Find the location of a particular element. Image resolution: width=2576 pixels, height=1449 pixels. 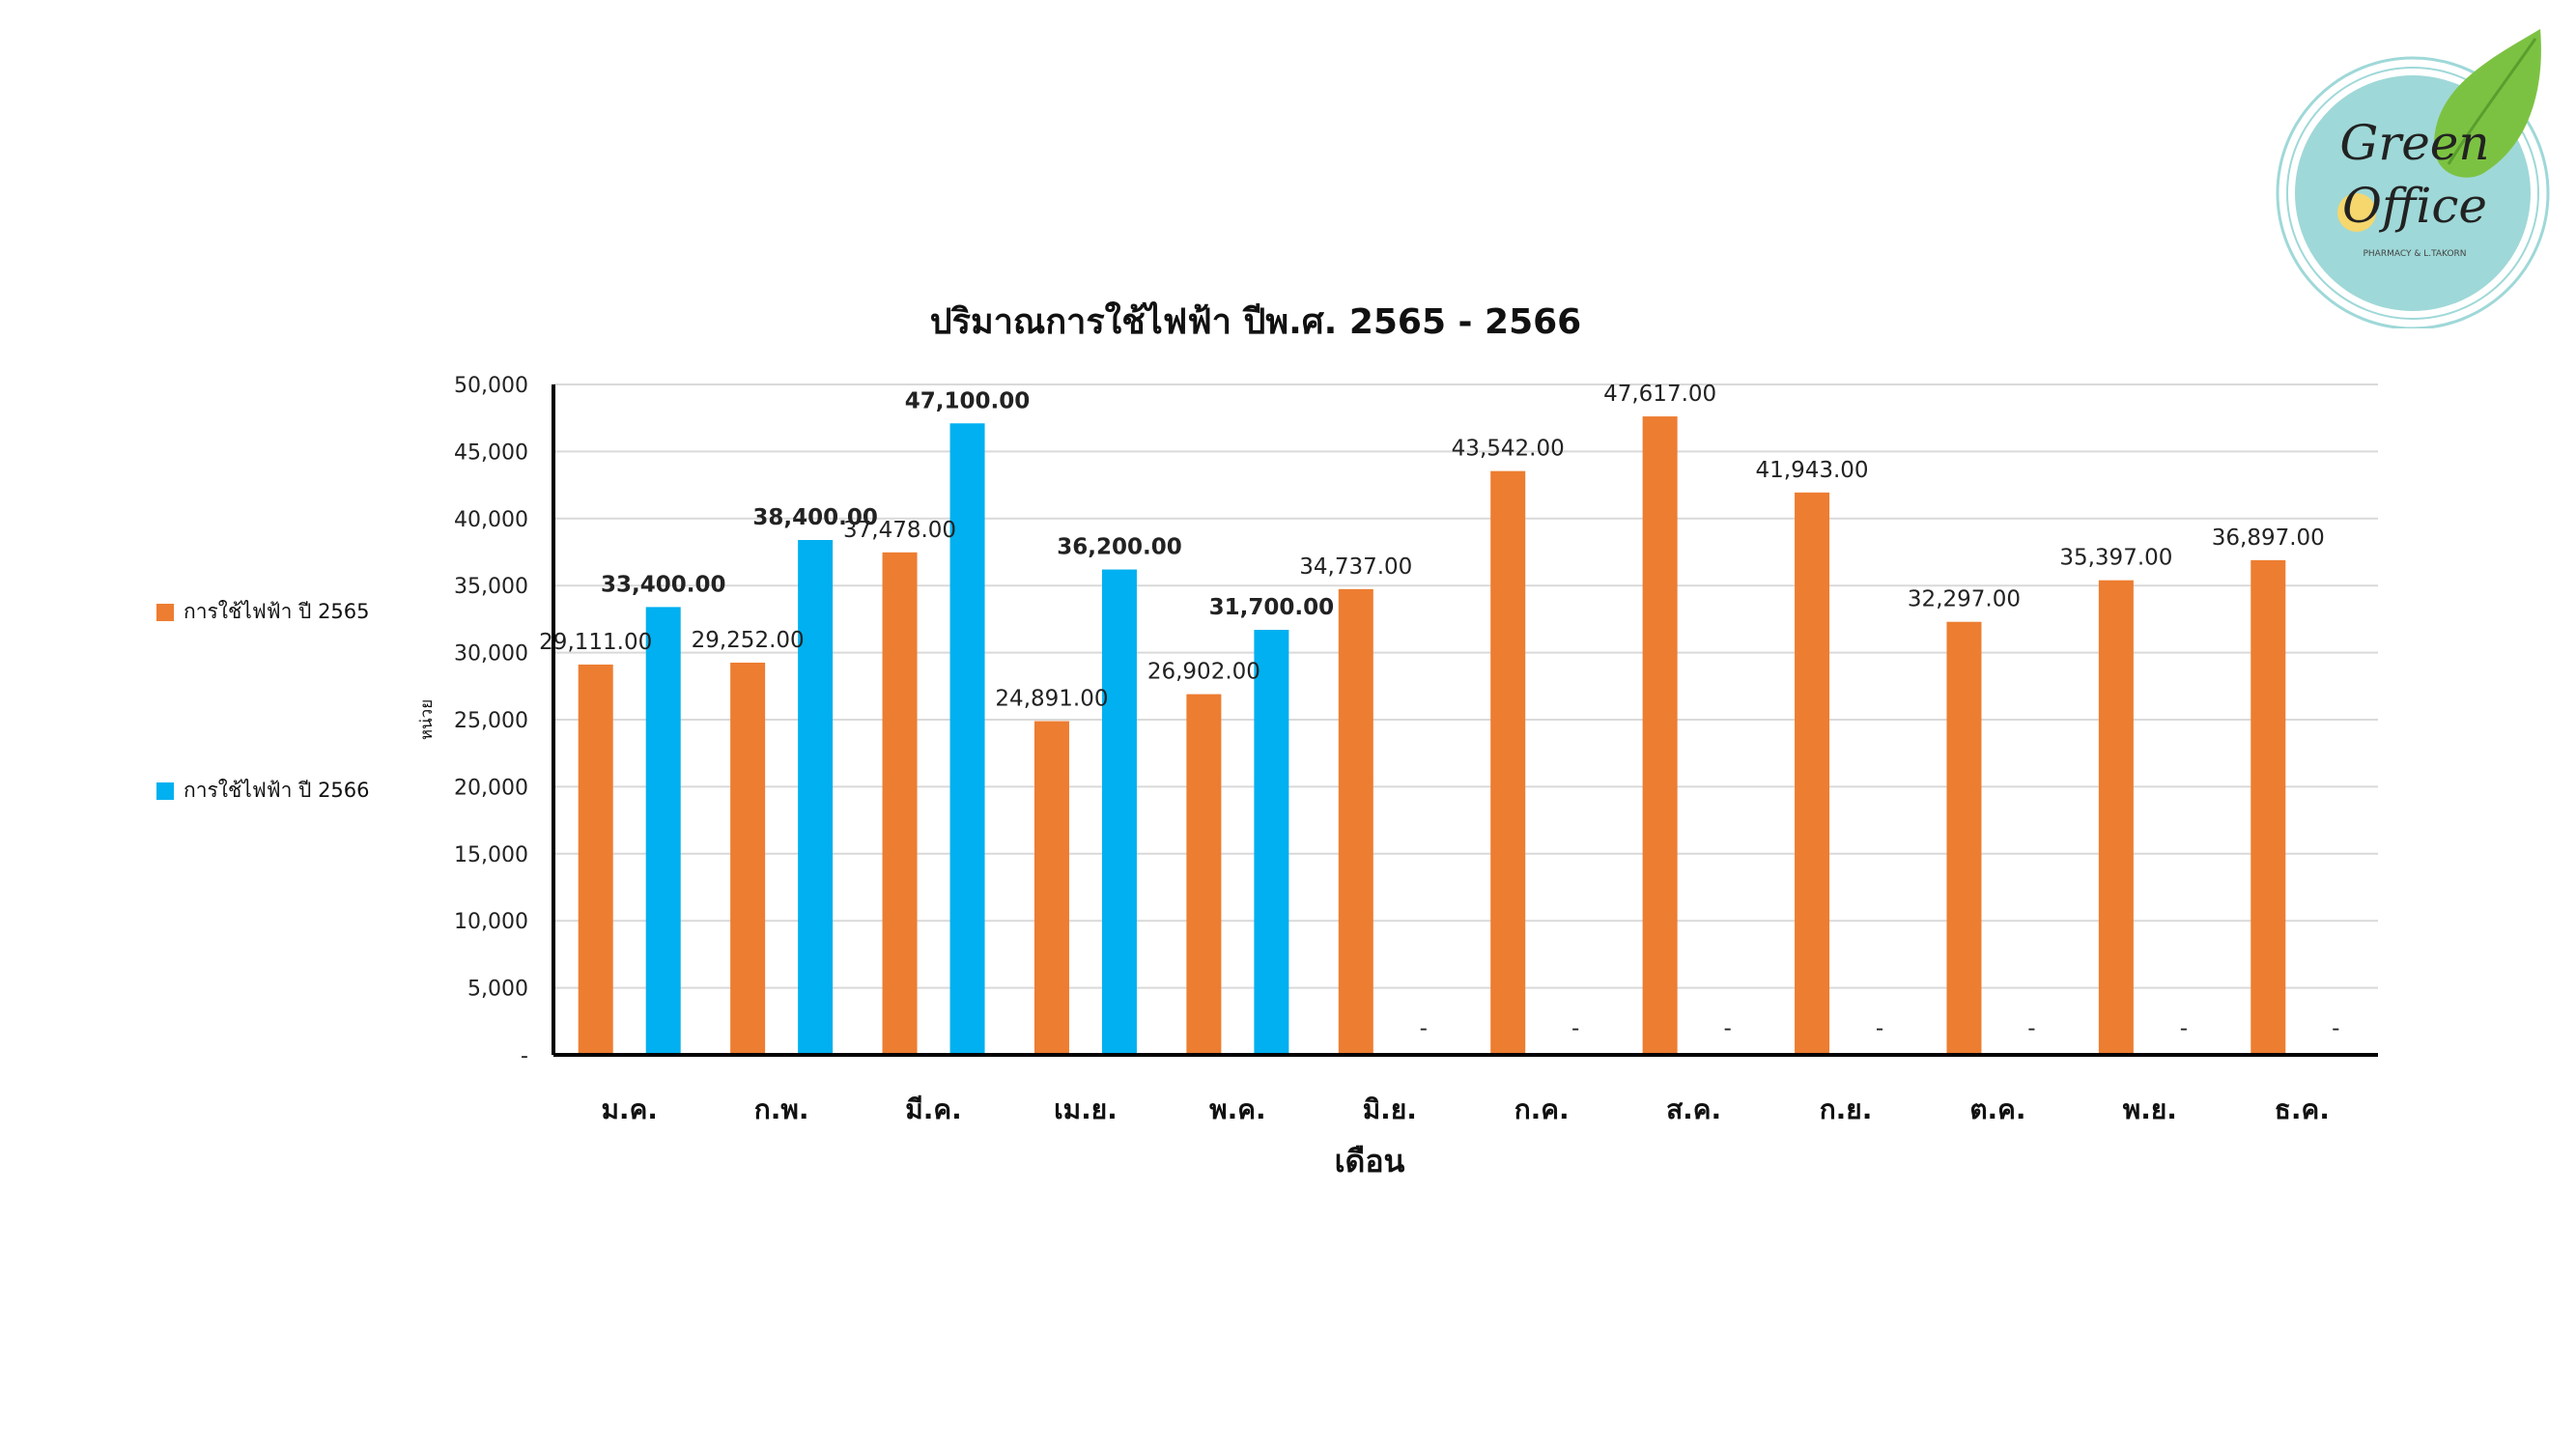

data-label: 26,902.00 is located at coordinates (1203, 672).